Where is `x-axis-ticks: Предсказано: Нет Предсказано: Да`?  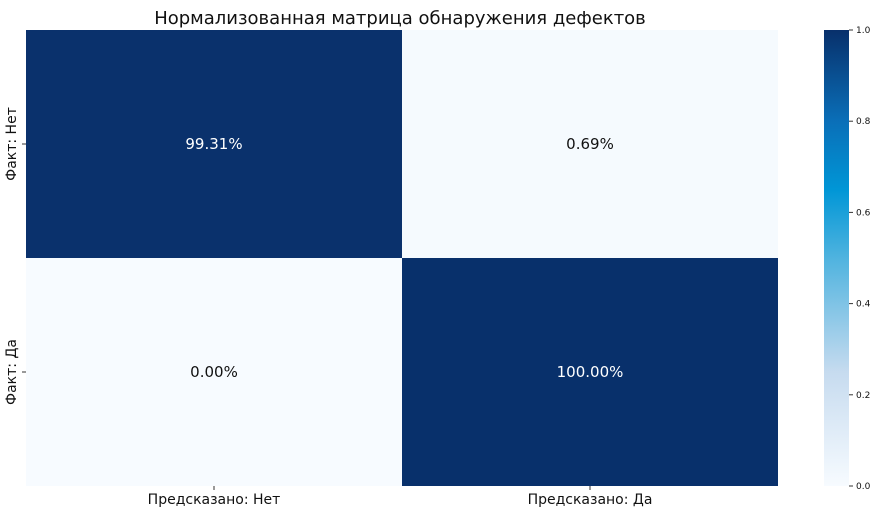 x-axis-ticks: Предсказано: Нет Предсказано: Да is located at coordinates (400, 497).